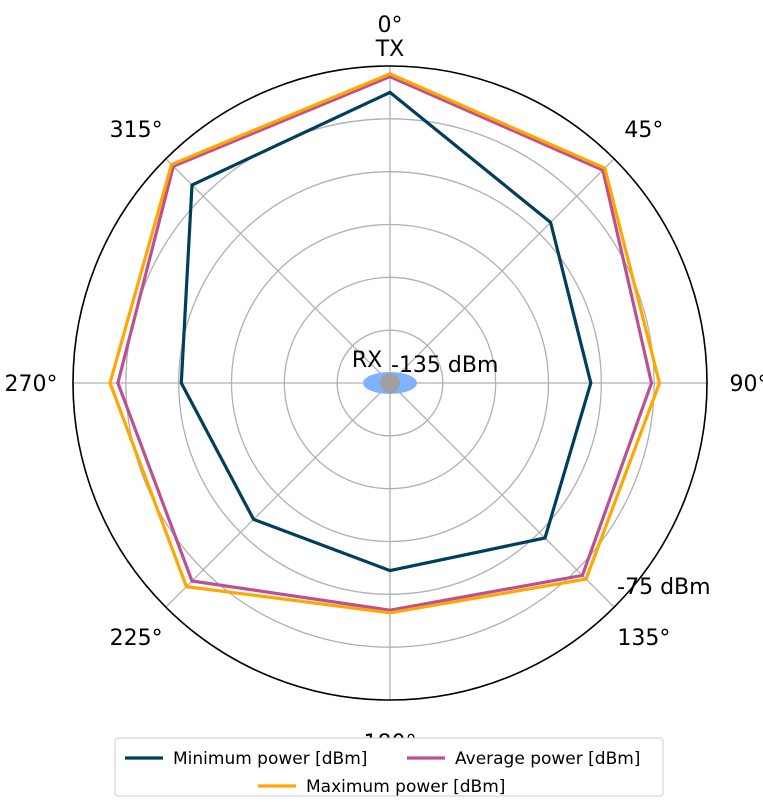 The height and width of the screenshot is (802, 763). Describe the element at coordinates (746, 384) in the screenshot. I see `angle-label: 90°` at that location.